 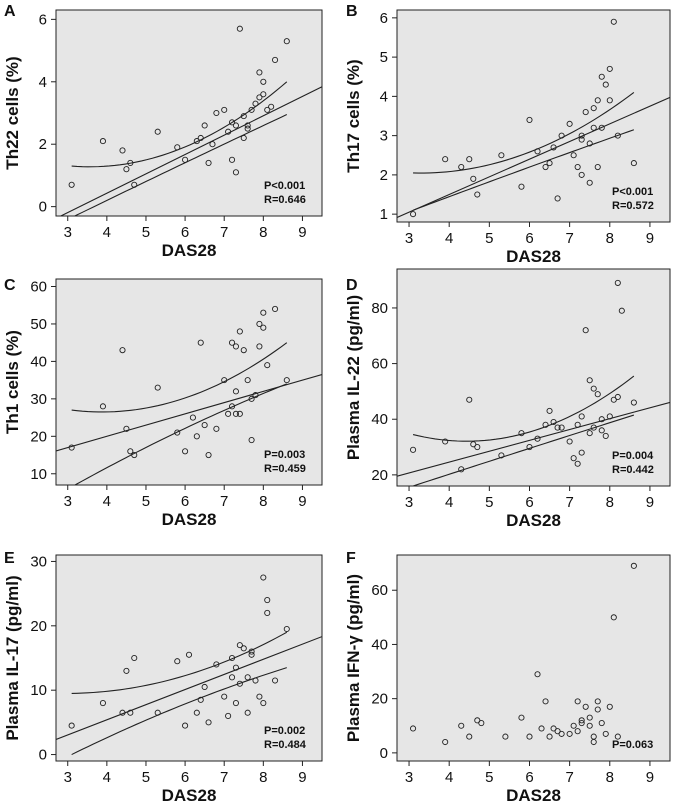 I want to click on r-value-label: R=0.442, so click(x=633, y=470).